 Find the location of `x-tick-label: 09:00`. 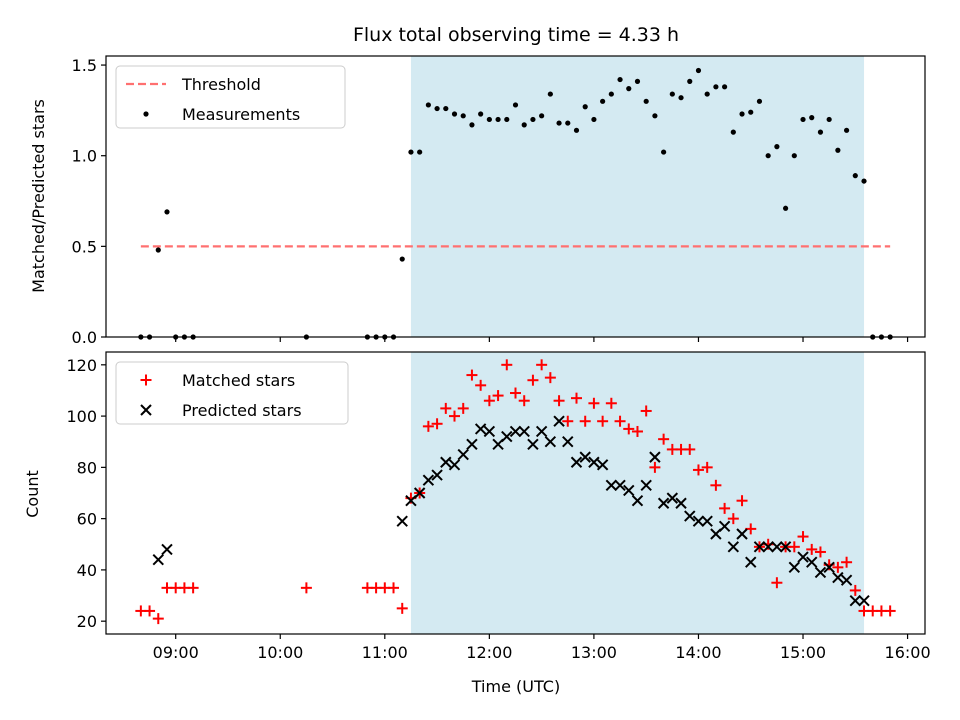

x-tick-label: 09:00 is located at coordinates (176, 652).